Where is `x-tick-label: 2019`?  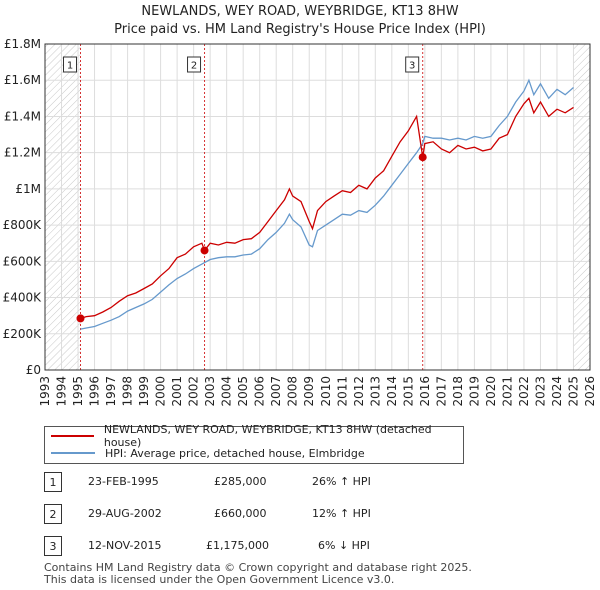
x-tick-label: 2019 is located at coordinates (474, 391).